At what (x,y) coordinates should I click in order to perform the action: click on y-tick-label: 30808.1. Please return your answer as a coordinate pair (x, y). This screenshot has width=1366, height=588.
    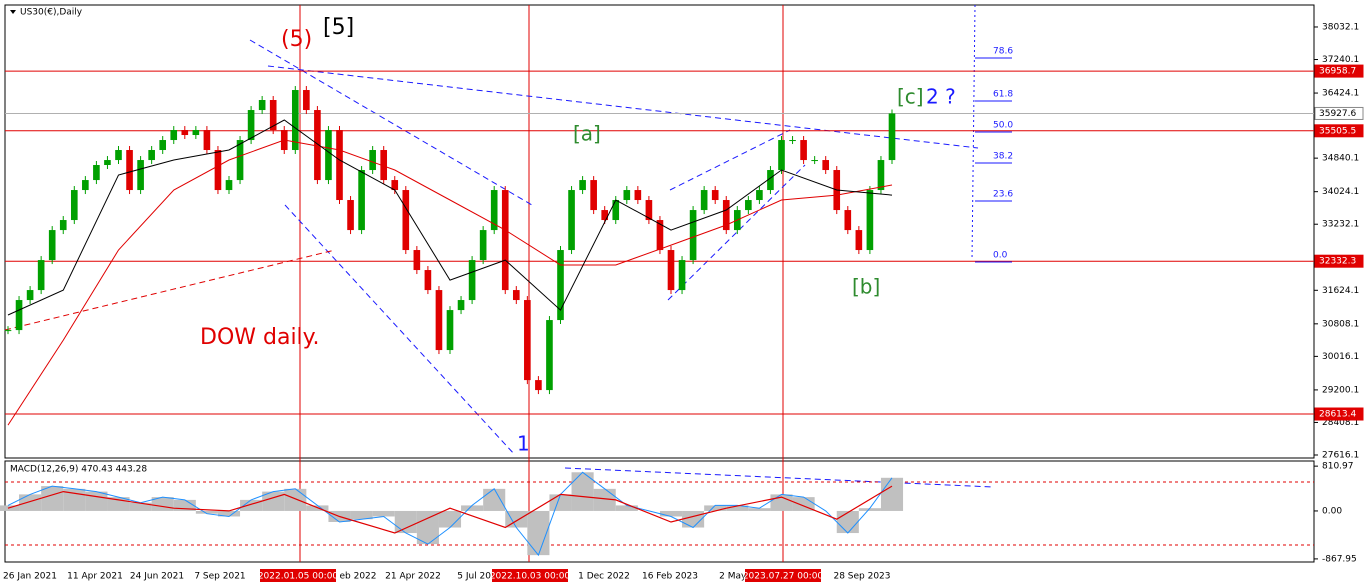
    Looking at the image, I should click on (1340, 324).